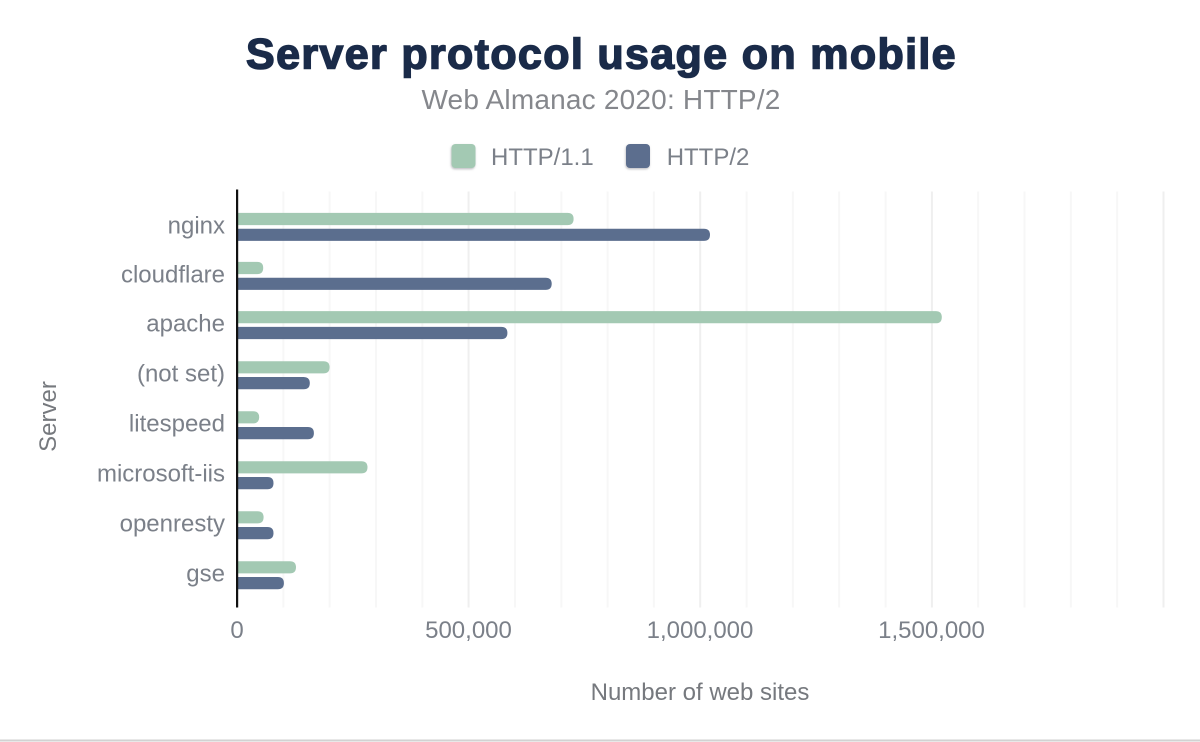  What do you see at coordinates (161, 474) in the screenshot?
I see `svg-text: microsoft-iis` at bounding box center [161, 474].